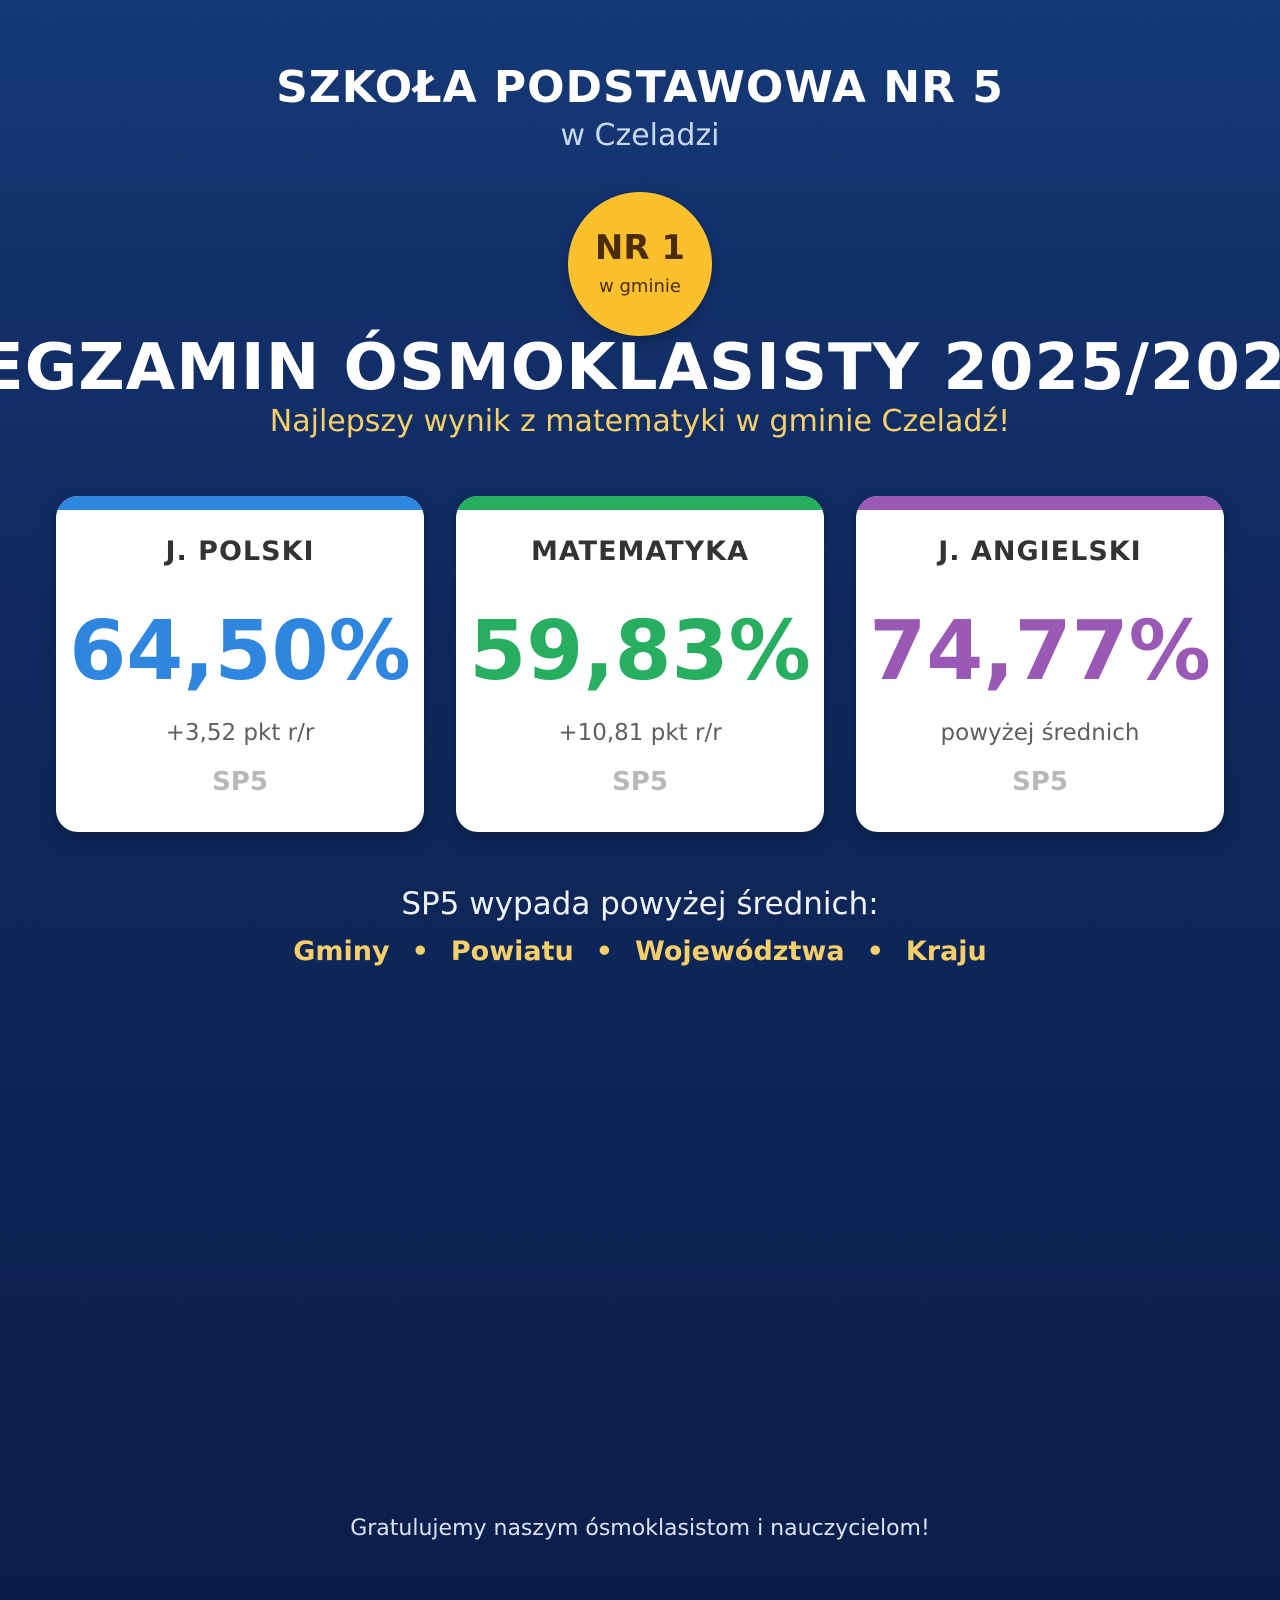 The height and width of the screenshot is (1600, 1280). What do you see at coordinates (640, 87) in the screenshot?
I see `school-name: SZKOŁA PODSTAWOWA NR 5` at bounding box center [640, 87].